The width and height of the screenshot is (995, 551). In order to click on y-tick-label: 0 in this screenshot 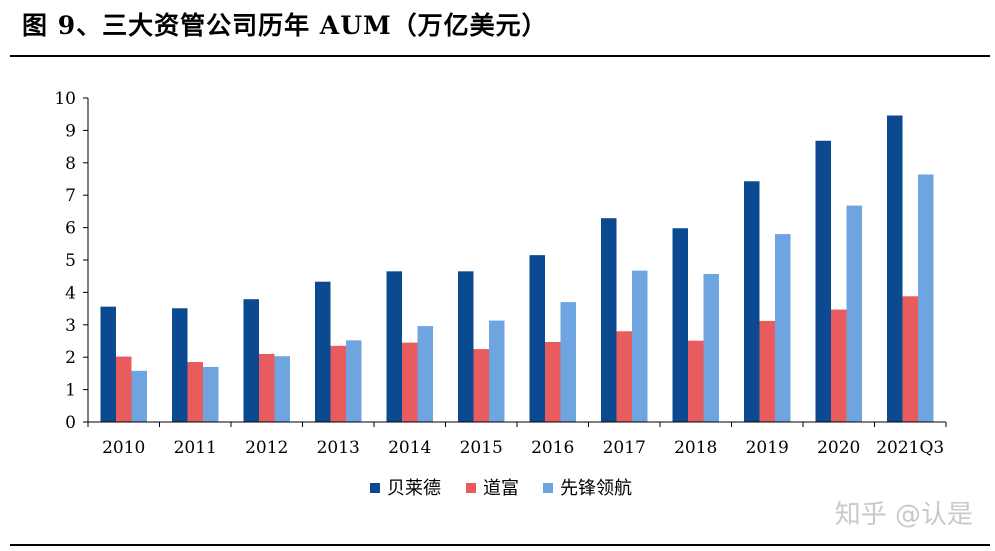, I will do `click(70, 423)`.